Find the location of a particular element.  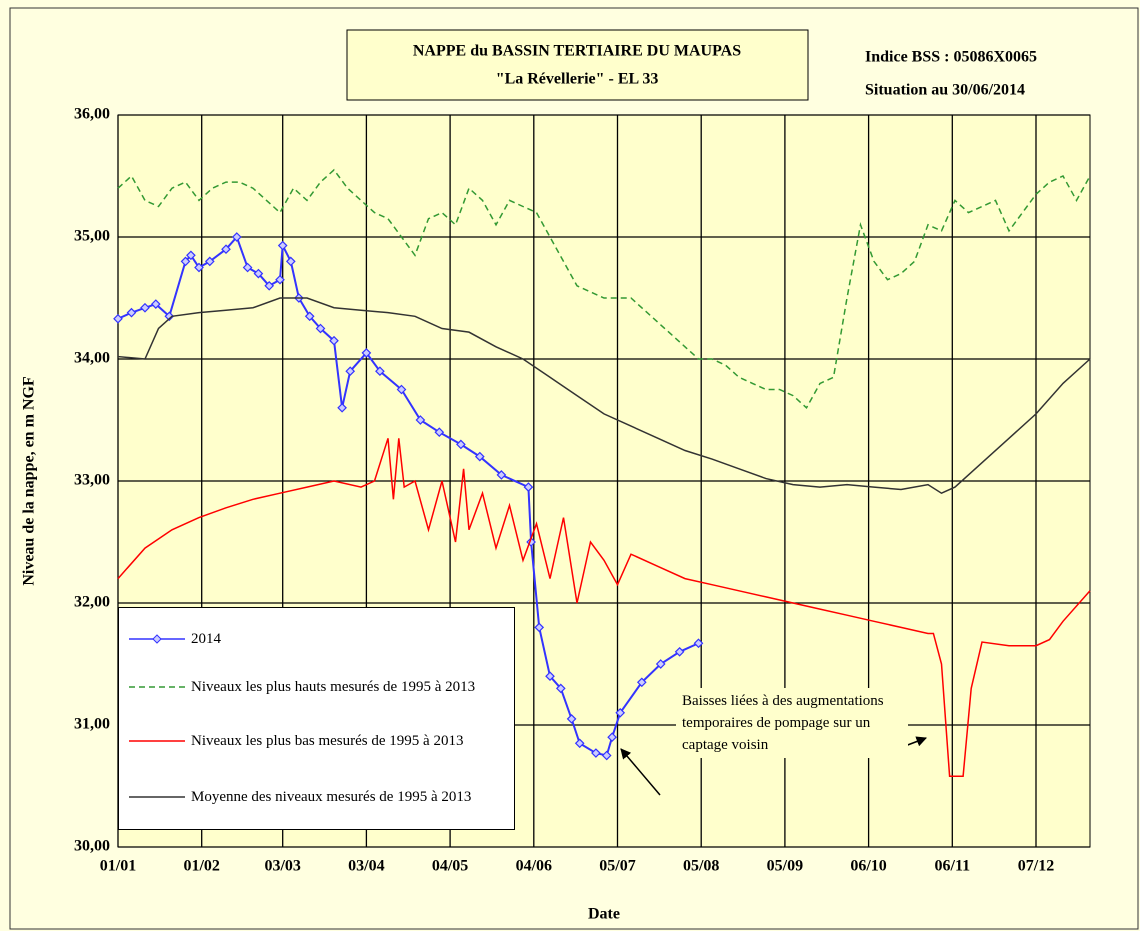

x-tick-label: 03/03 is located at coordinates (282, 866).